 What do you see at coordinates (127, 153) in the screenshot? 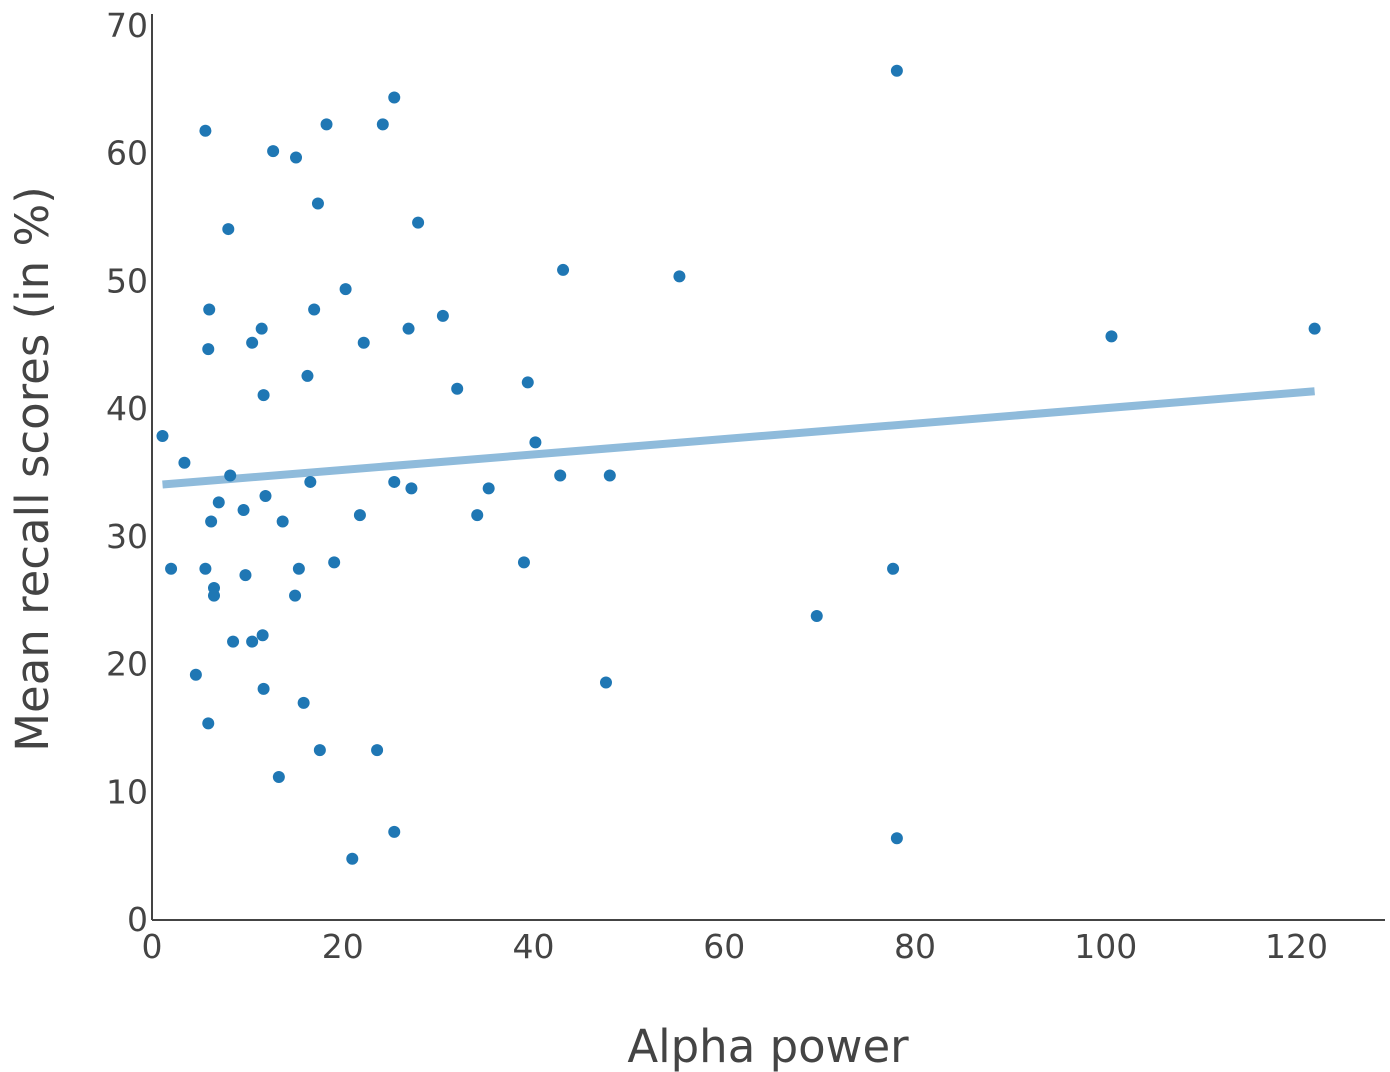
I see `y-tick-label: 60` at bounding box center [127, 153].